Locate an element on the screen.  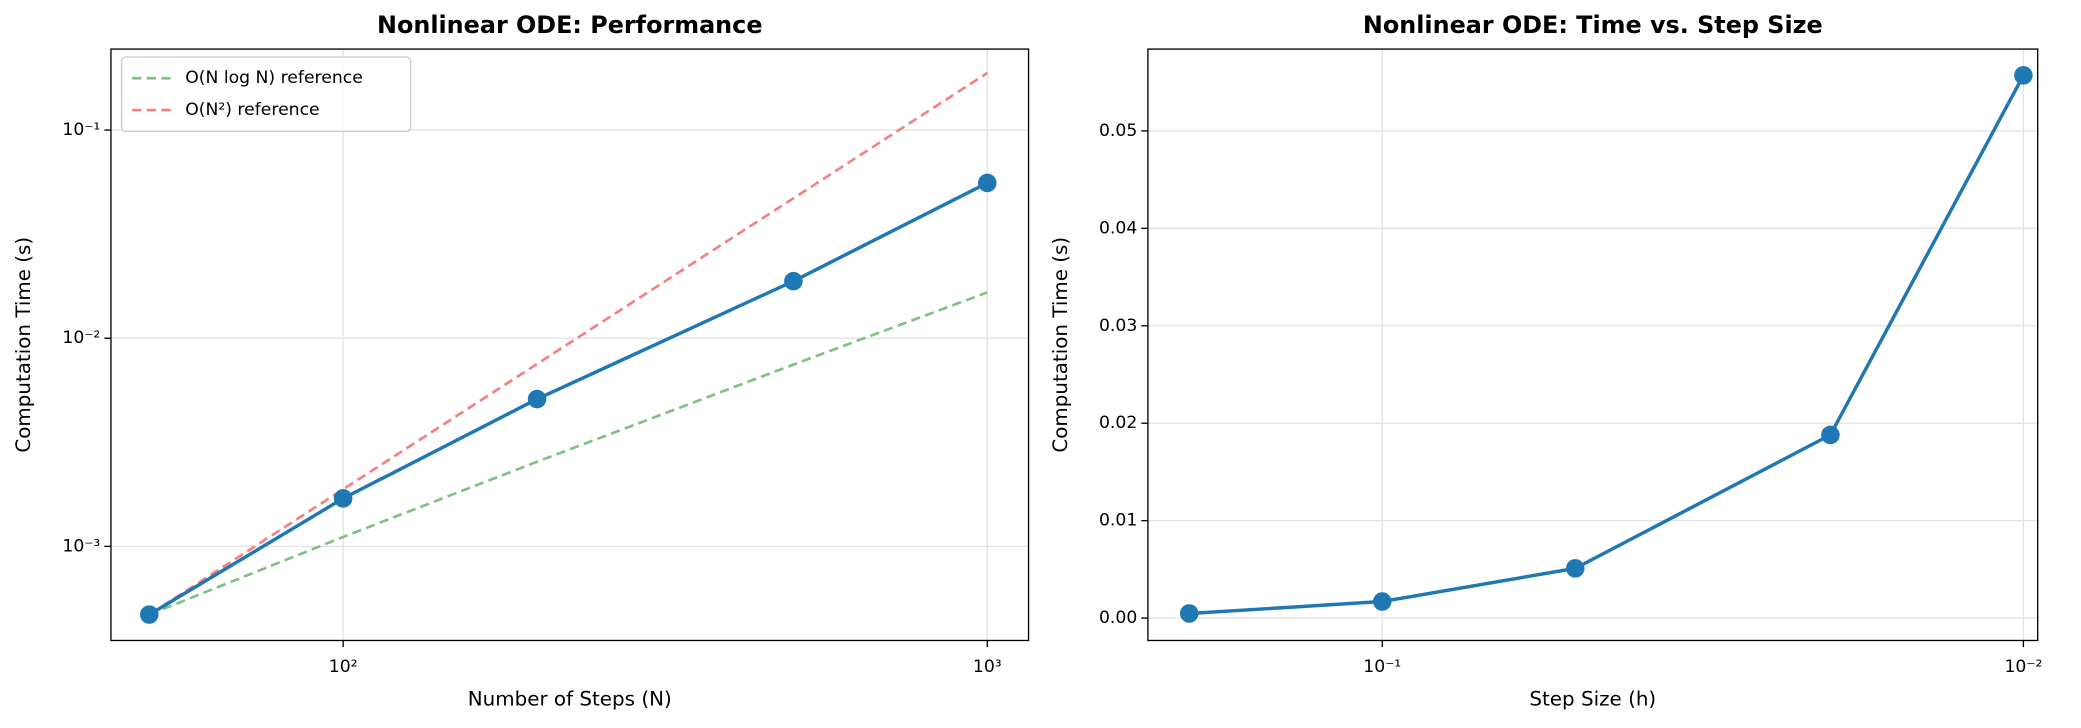
y-tick-label: 0.05 is located at coordinates (1118, 131).